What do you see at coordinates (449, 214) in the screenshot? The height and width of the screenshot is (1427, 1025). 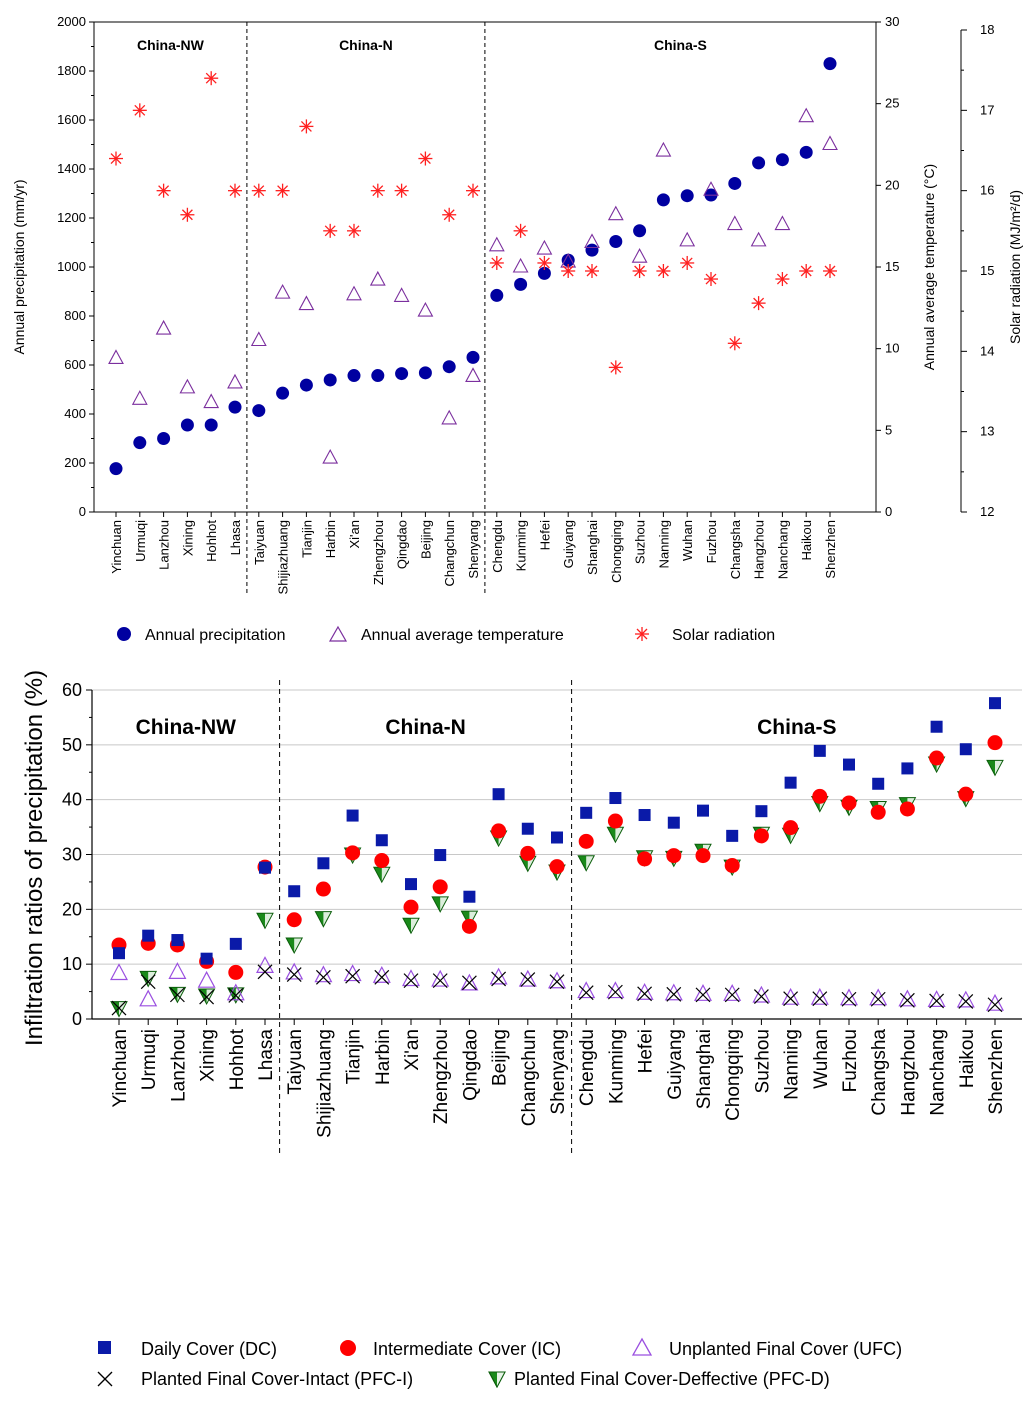 I see `solar-point-changchun` at bounding box center [449, 214].